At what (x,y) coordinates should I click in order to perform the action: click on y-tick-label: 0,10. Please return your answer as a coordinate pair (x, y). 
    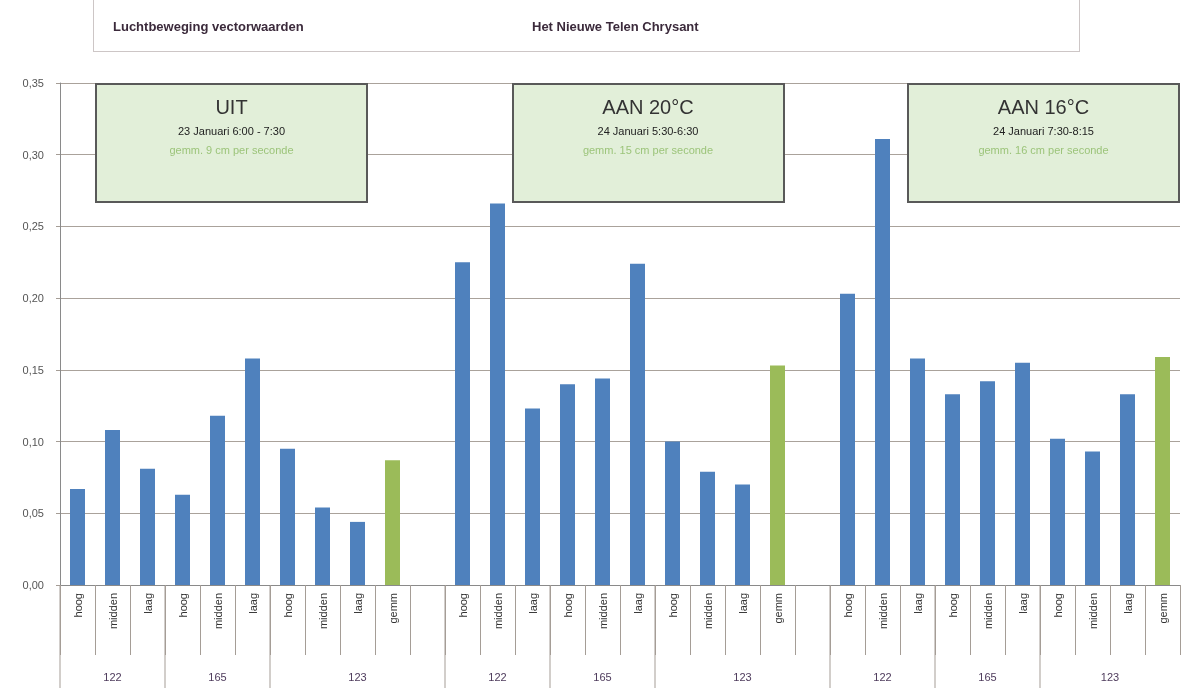
    Looking at the image, I should click on (33, 441).